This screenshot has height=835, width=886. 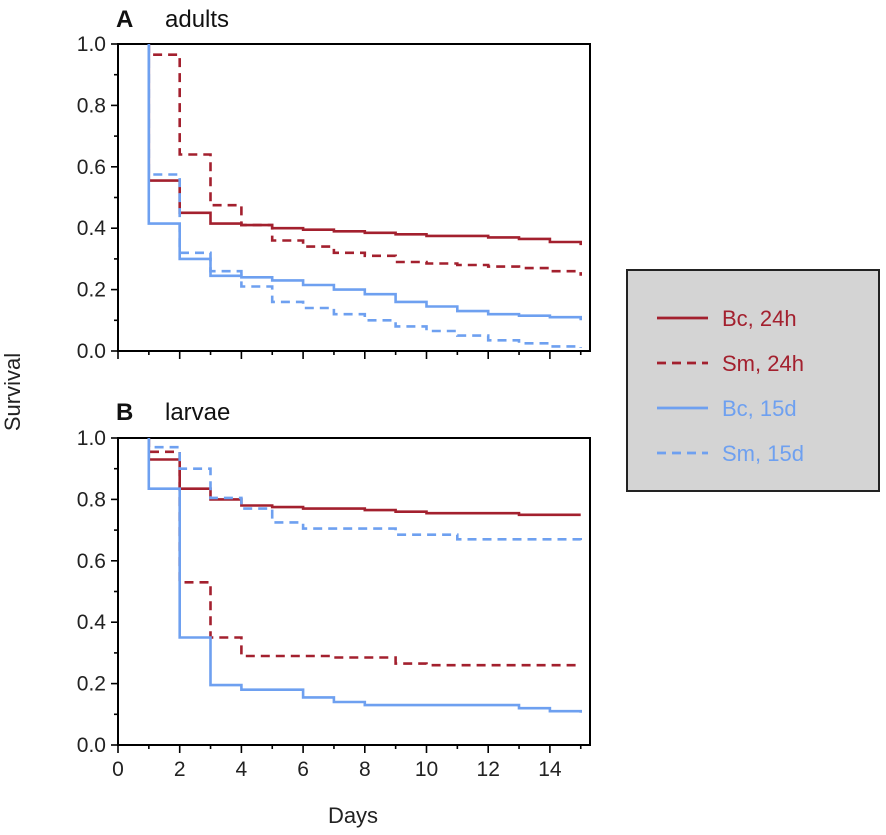 I want to click on y-axis-title: Survival, so click(x=12, y=392).